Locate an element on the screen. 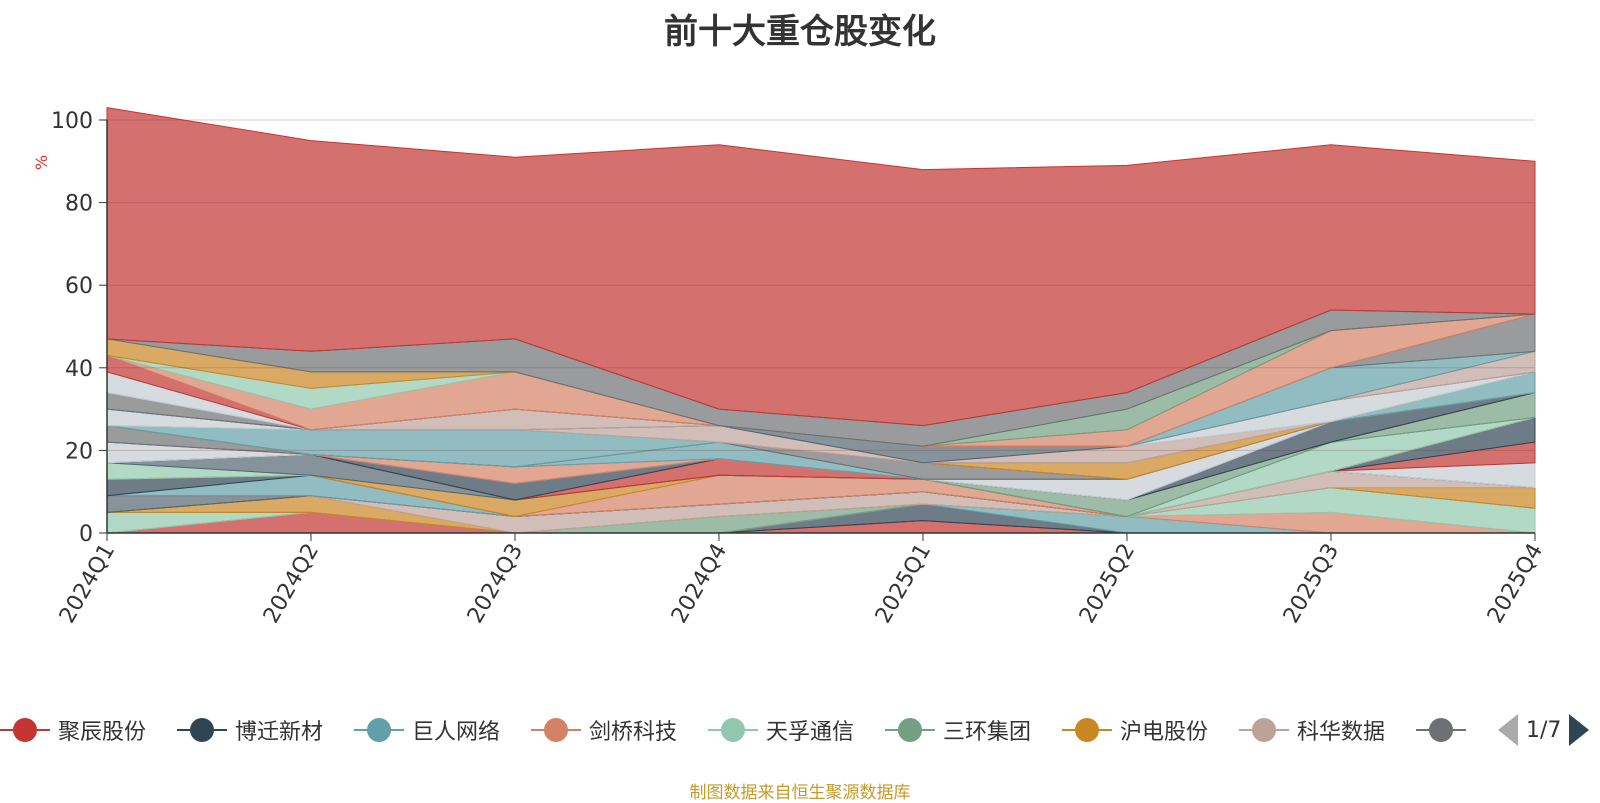  y-tick-label: 80 is located at coordinates (79, 204).